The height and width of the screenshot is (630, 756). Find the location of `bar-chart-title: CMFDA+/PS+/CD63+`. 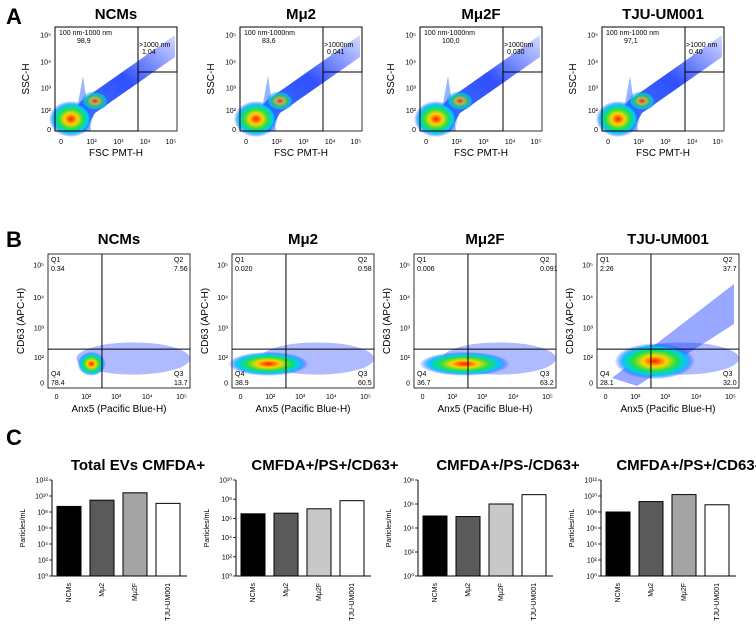

bar-chart-title: CMFDA+/PS+/CD63+ is located at coordinates (324, 465).